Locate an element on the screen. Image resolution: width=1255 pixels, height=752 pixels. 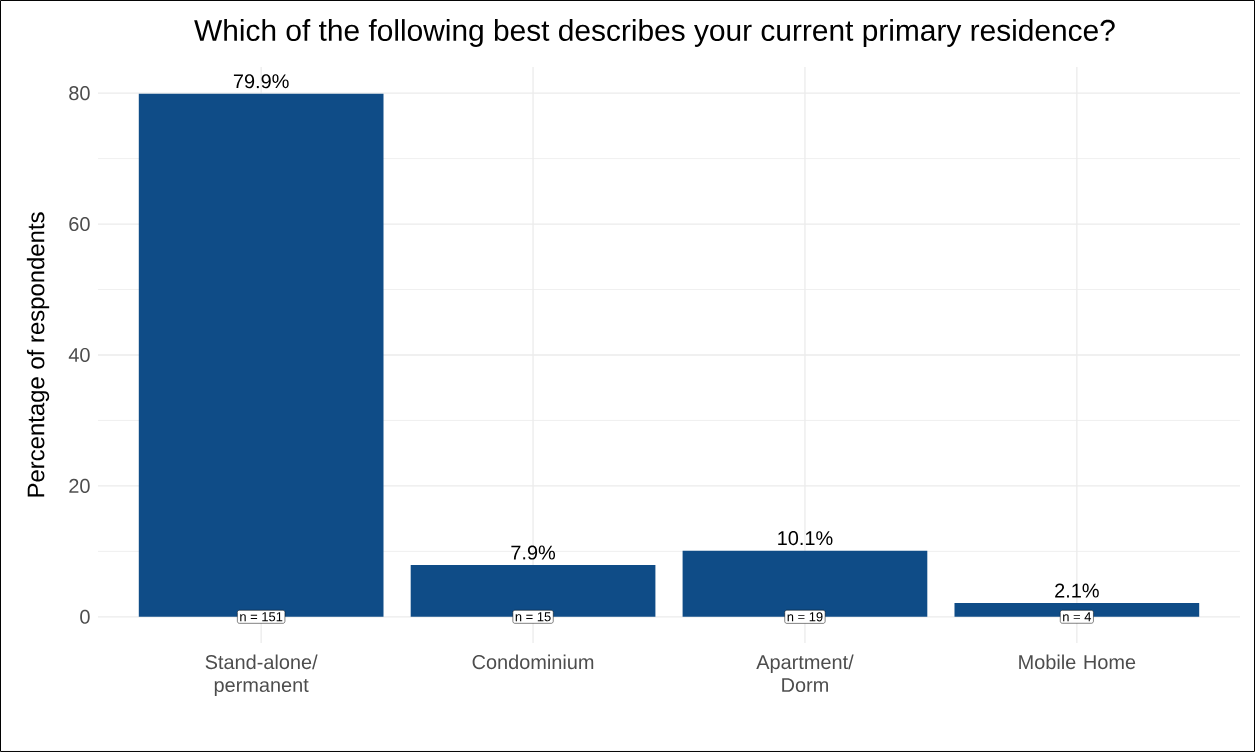
chart-title: Which of the following best describes your current primary residence? is located at coordinates (654, 33).